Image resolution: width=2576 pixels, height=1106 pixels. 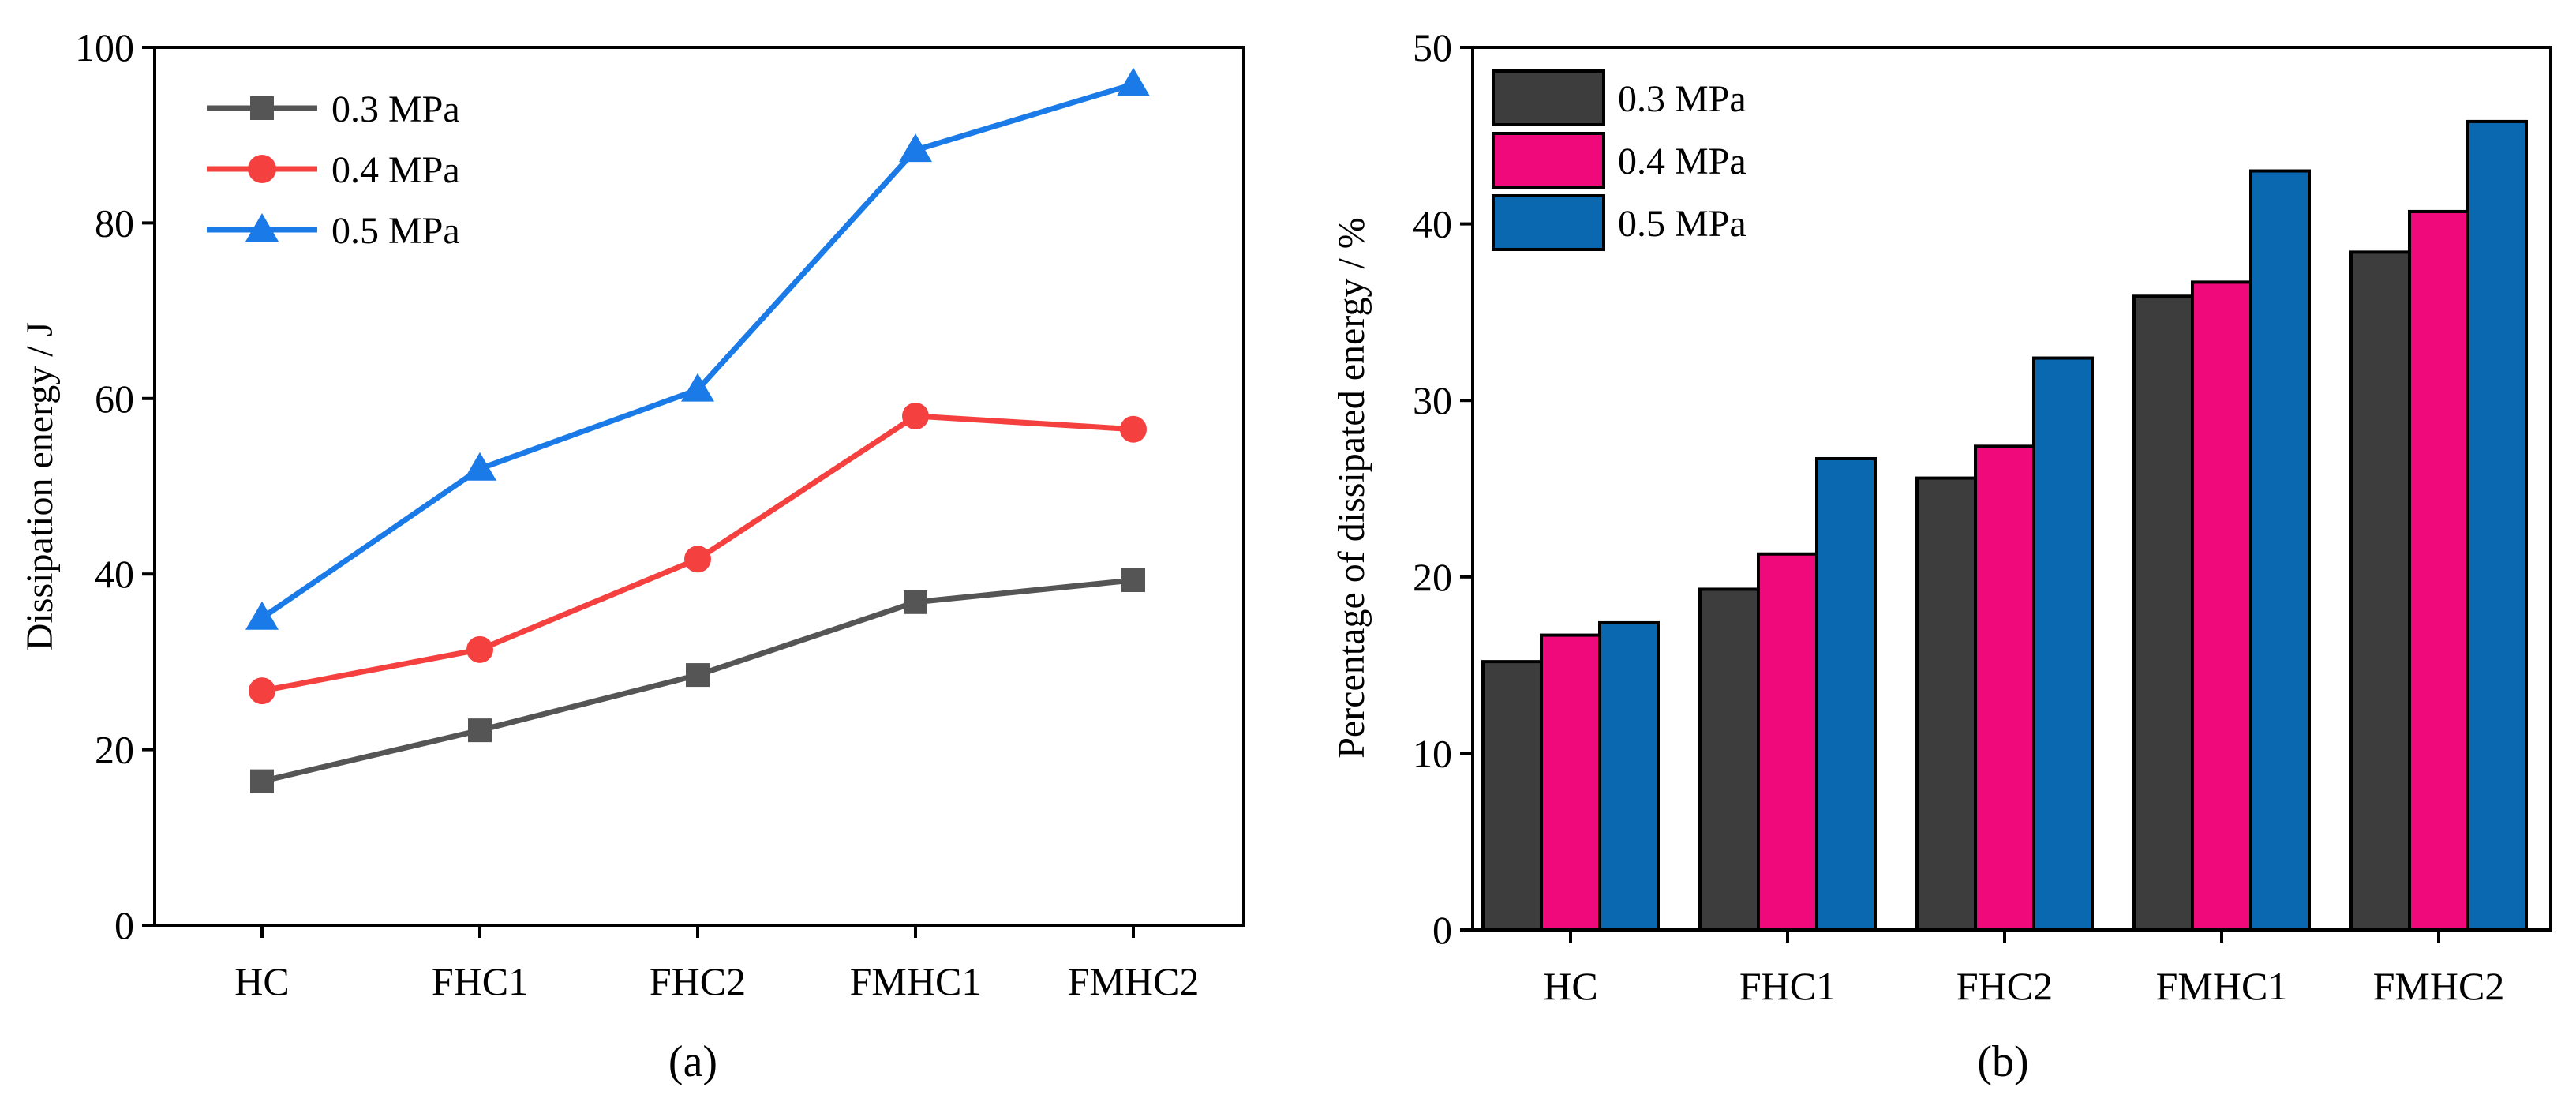 What do you see at coordinates (1570, 986) in the screenshot?
I see `chart-b-x-tick-label: HC` at bounding box center [1570, 986].